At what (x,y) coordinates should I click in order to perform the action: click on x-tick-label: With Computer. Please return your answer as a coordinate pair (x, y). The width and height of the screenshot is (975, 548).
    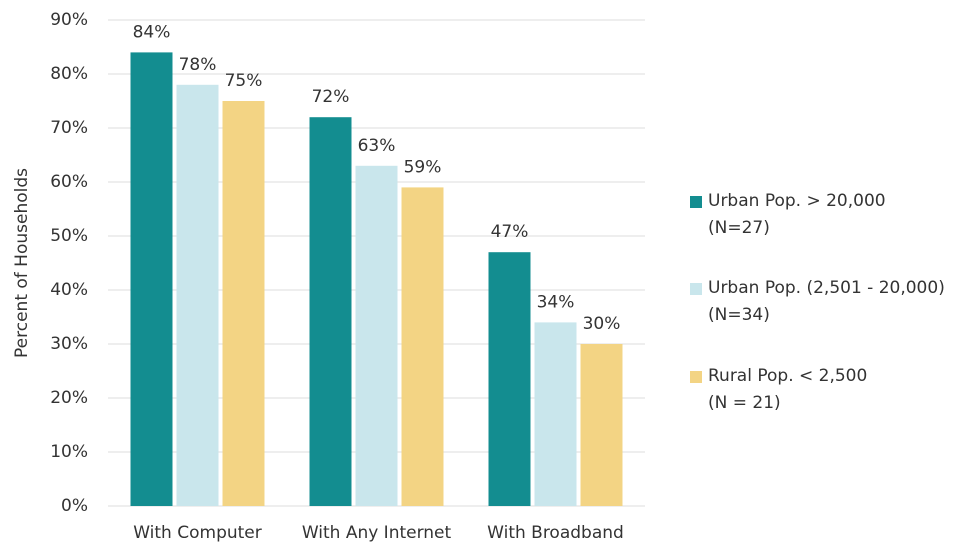
    Looking at the image, I should click on (197, 533).